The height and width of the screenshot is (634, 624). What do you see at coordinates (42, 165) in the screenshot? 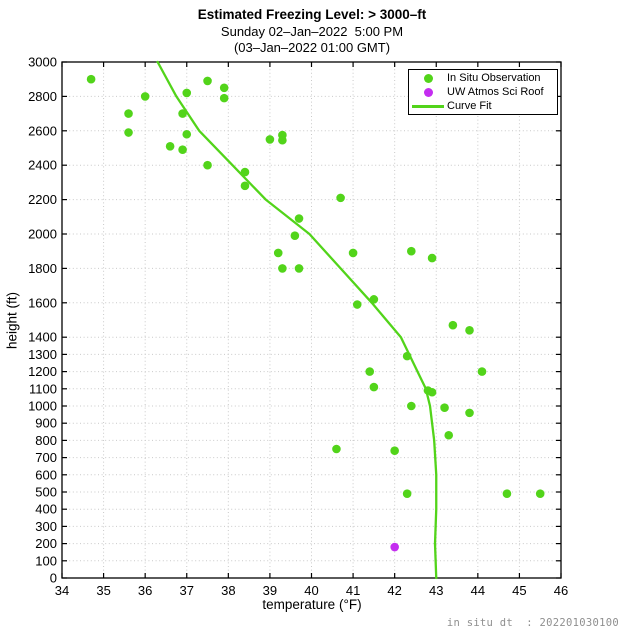
I see `y-tick-label: 2400` at bounding box center [42, 165].